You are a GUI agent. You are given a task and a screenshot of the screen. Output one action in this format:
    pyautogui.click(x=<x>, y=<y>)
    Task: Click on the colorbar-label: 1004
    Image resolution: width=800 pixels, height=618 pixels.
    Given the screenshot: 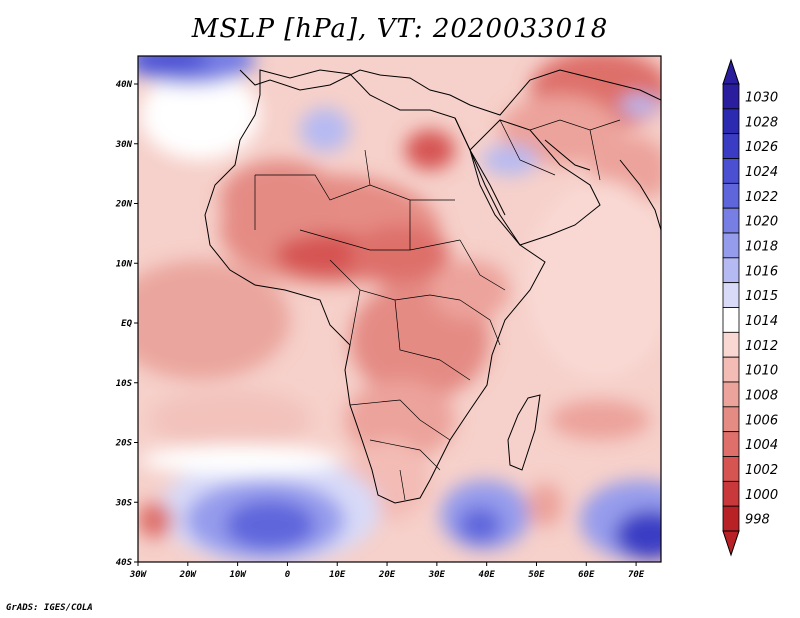 What is the action you would take?
    pyautogui.click(x=761, y=445)
    